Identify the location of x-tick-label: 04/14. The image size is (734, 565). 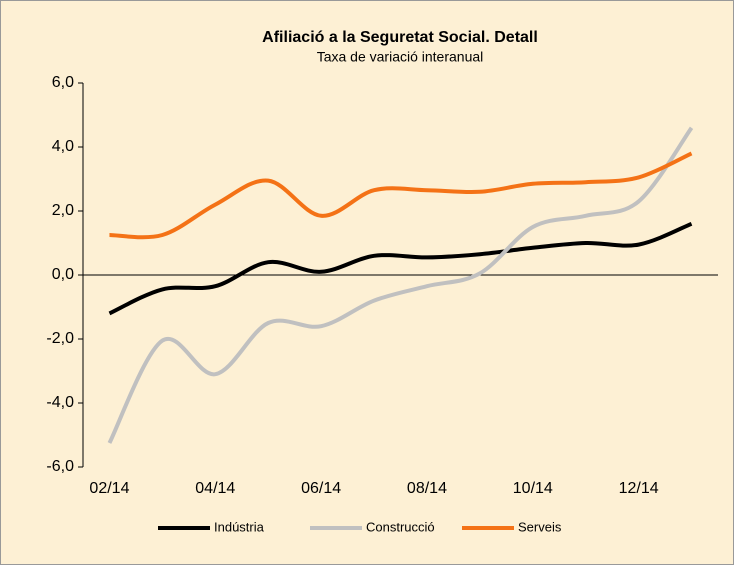
(215, 488).